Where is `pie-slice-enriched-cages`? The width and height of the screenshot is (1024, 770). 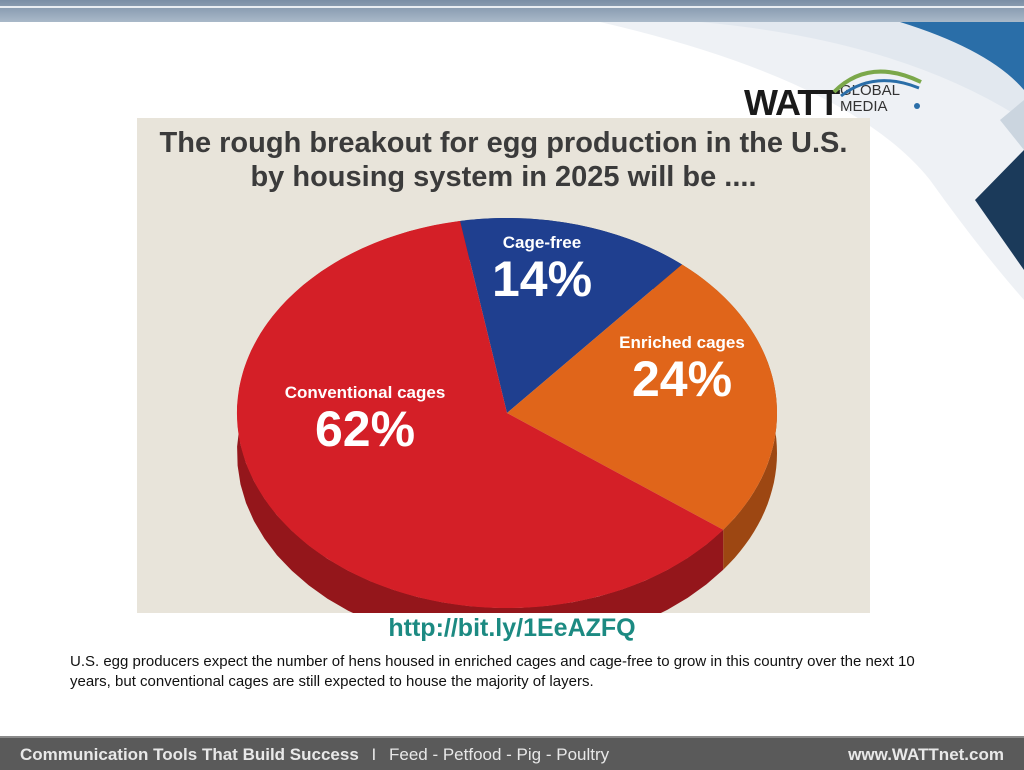
pie-slice-enriched-cages is located at coordinates (642, 397).